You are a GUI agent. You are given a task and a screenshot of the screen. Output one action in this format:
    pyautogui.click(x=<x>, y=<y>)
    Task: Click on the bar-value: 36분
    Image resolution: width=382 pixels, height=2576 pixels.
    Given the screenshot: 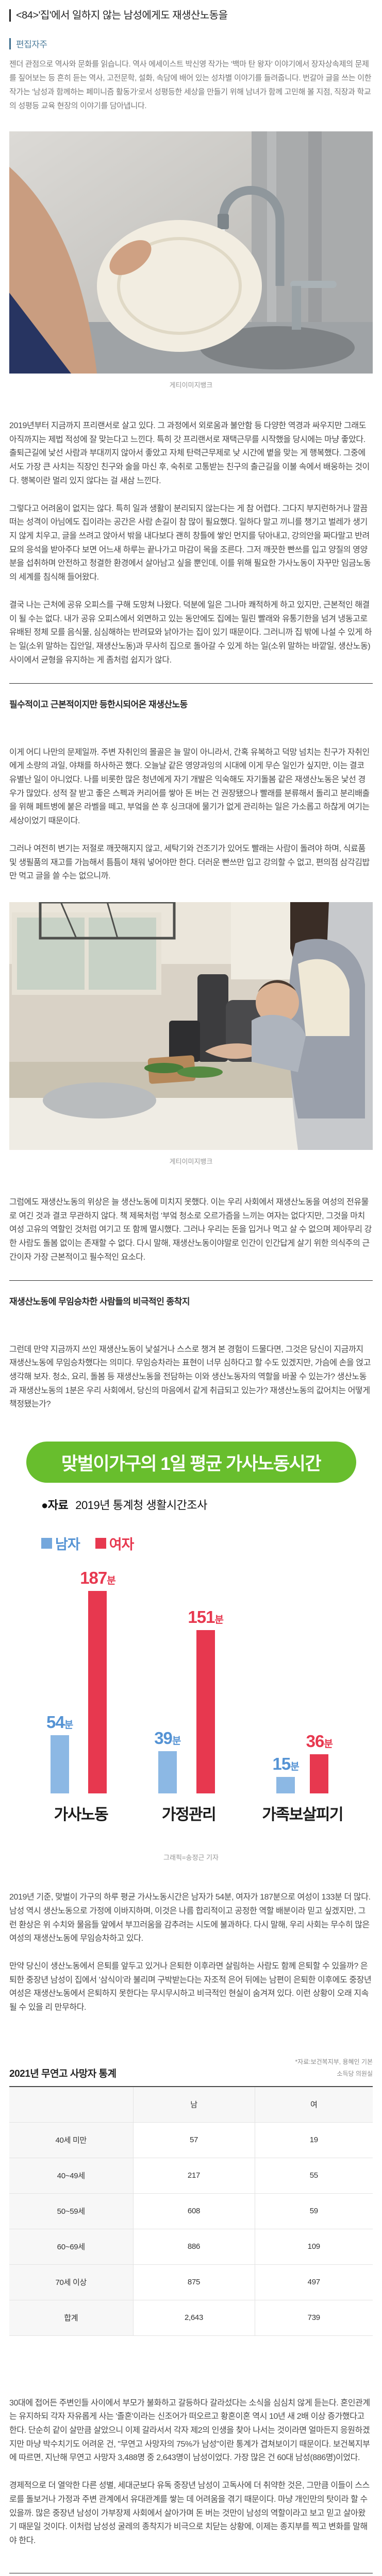 What is the action you would take?
    pyautogui.click(x=319, y=1741)
    